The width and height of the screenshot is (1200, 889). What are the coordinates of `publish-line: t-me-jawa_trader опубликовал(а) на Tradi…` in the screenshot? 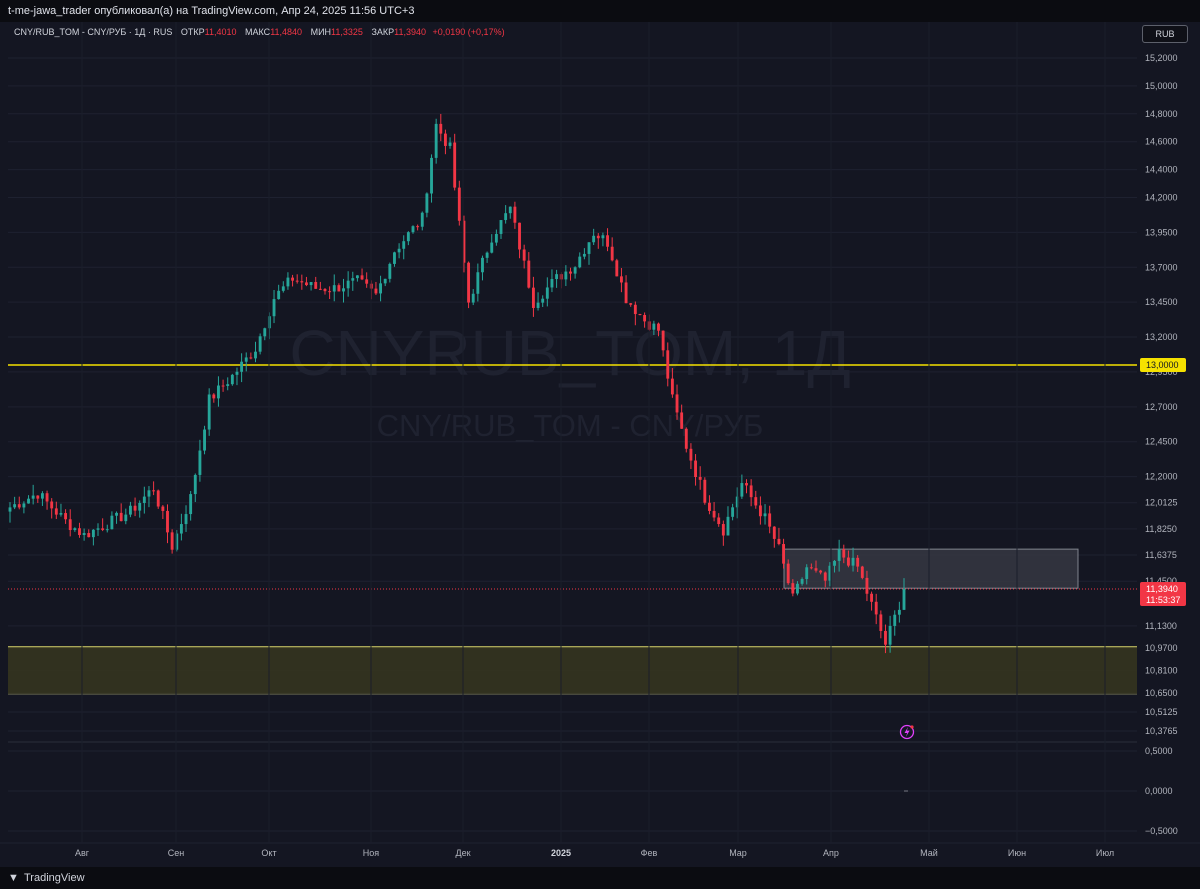 It's located at (211, 11).